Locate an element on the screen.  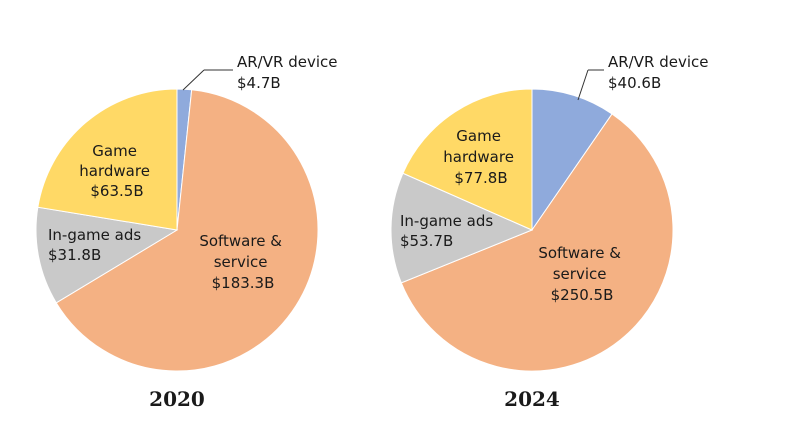
slice-label-in-game-ads: In-game ads $31.8B is located at coordinates (97, 245).